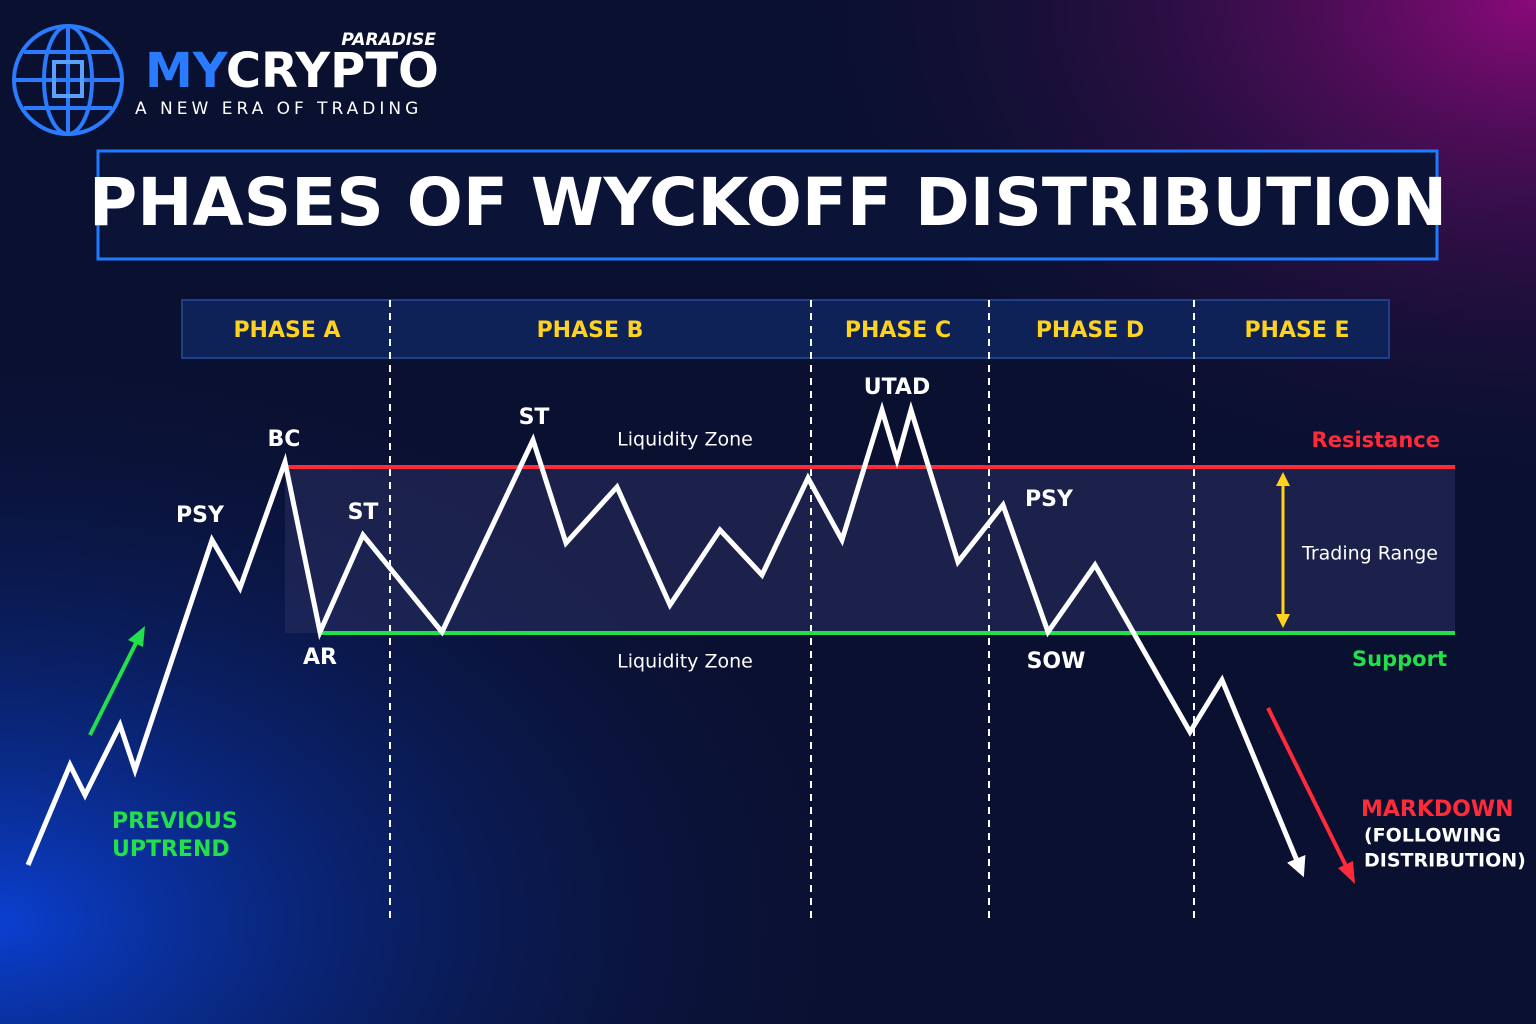 Image resolution: width=1536 pixels, height=1024 pixels. I want to click on event-label: BC, so click(284, 439).